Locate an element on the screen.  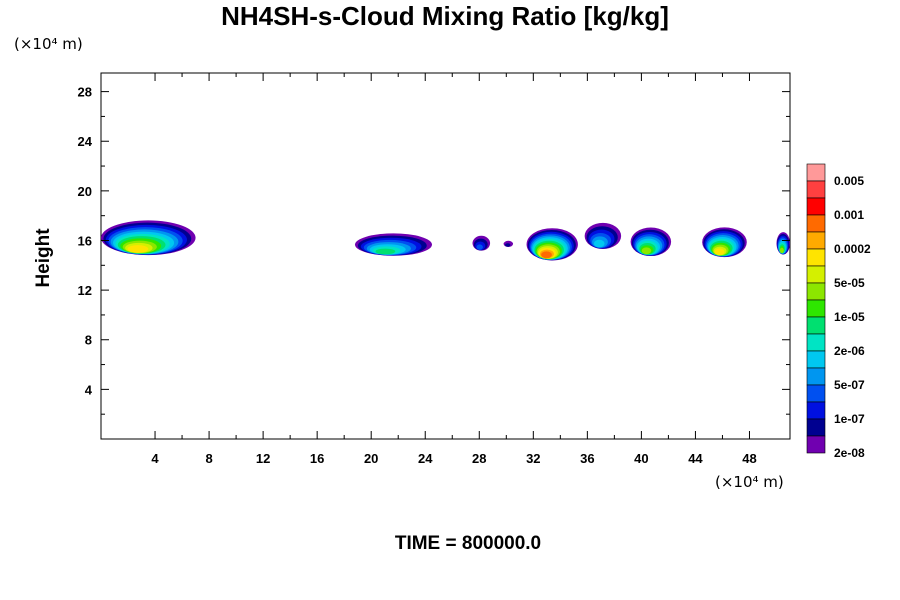
x-axis-unit: (×10⁴ m) is located at coordinates (749, 482).